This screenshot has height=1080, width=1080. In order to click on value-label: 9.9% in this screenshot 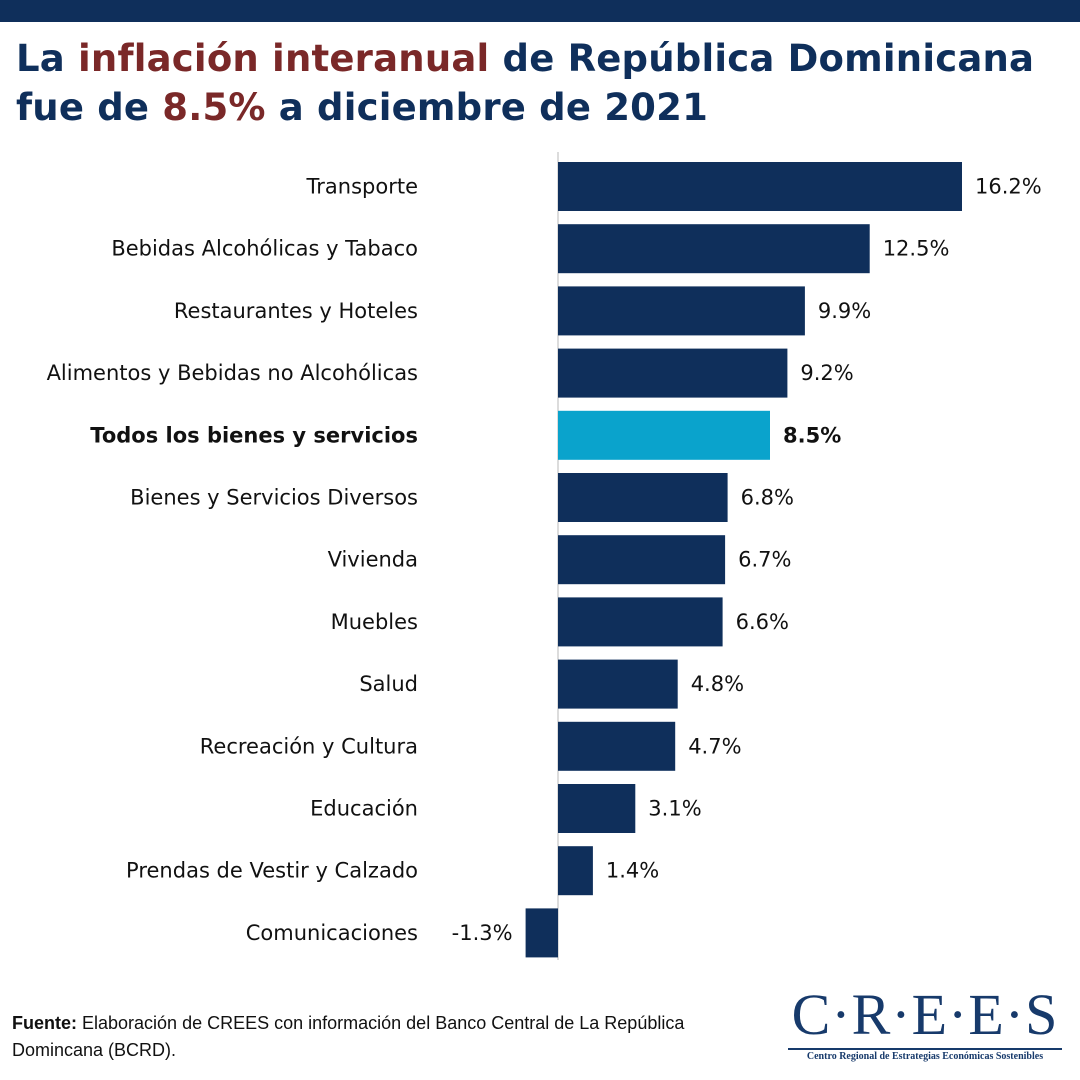, I will do `click(844, 311)`.